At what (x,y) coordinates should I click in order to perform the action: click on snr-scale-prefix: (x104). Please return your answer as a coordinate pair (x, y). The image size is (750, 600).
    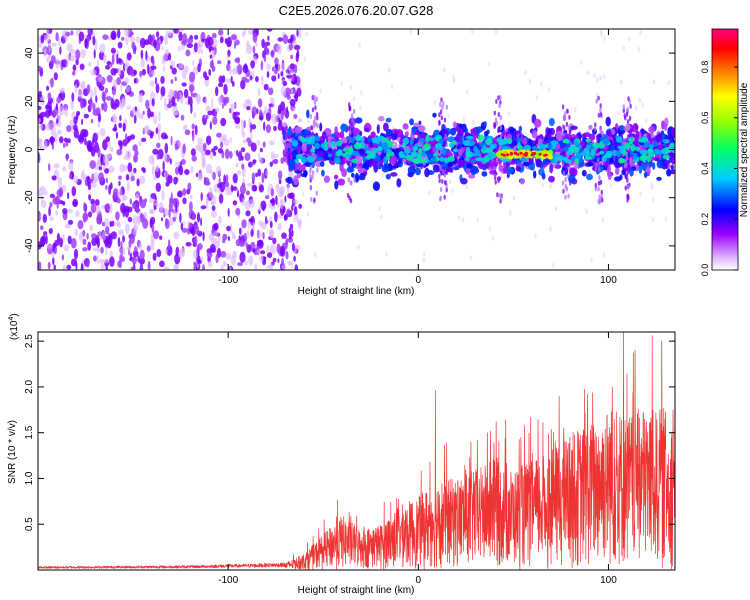
    Looking at the image, I should click on (14, 326).